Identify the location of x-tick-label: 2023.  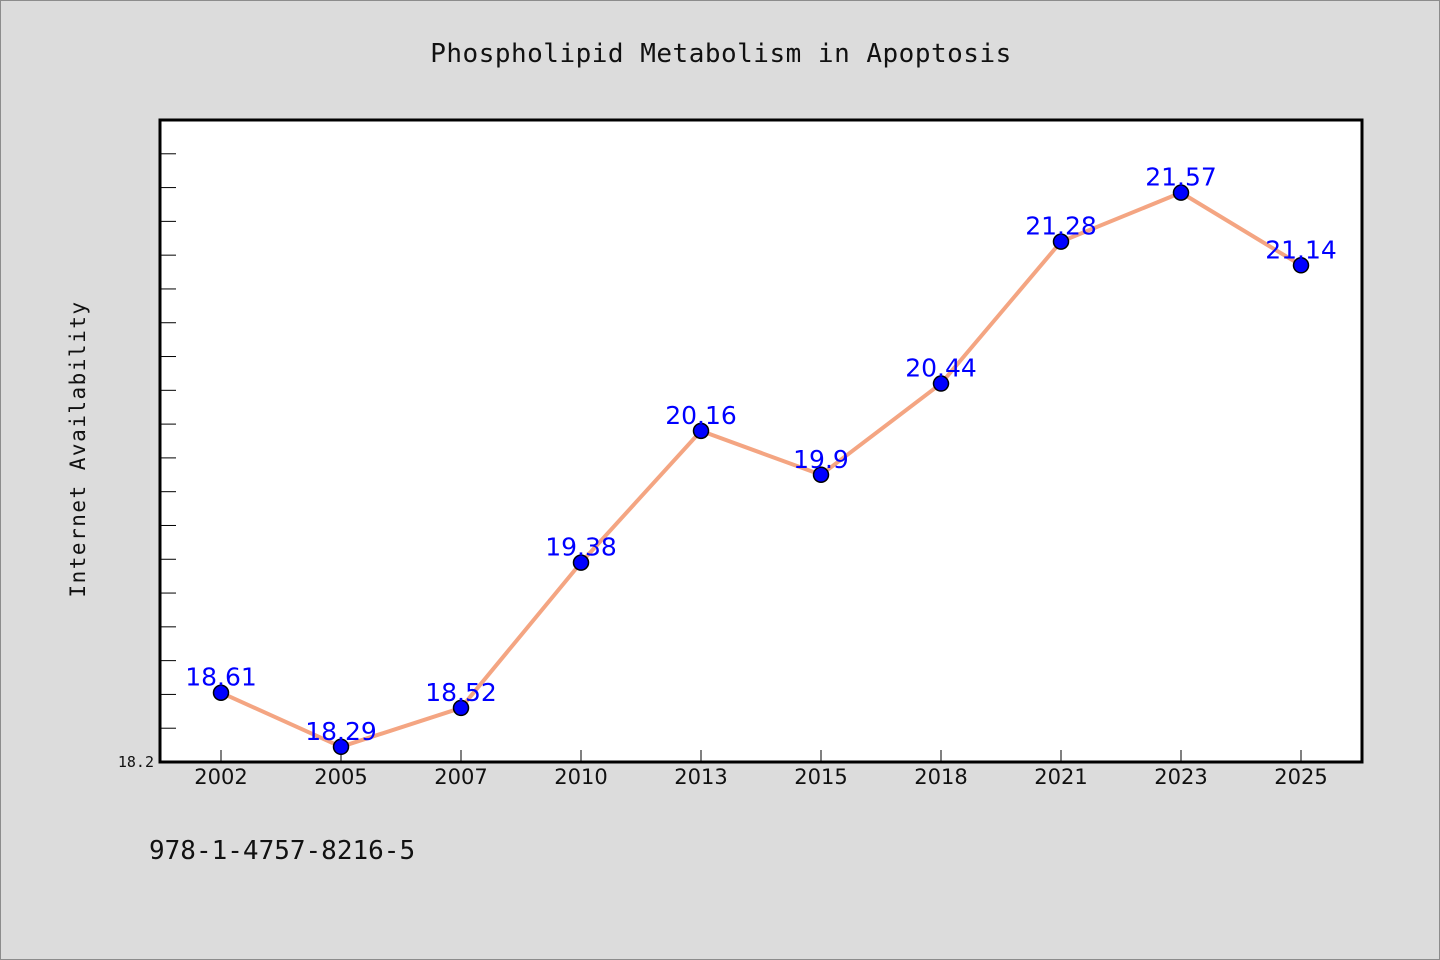
(1180, 777).